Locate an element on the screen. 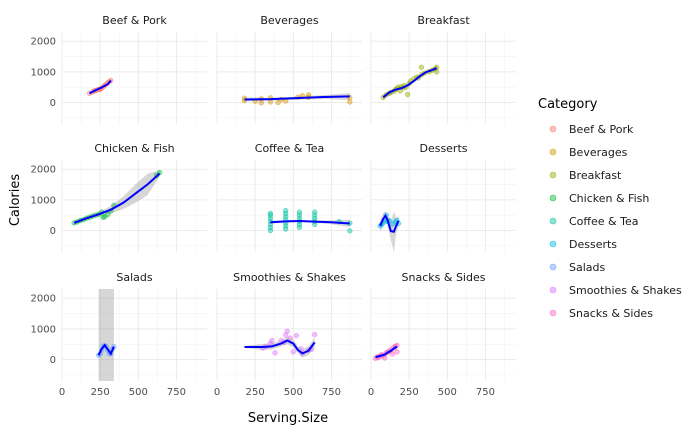  legend-item: Beverages is located at coordinates (588, 152).